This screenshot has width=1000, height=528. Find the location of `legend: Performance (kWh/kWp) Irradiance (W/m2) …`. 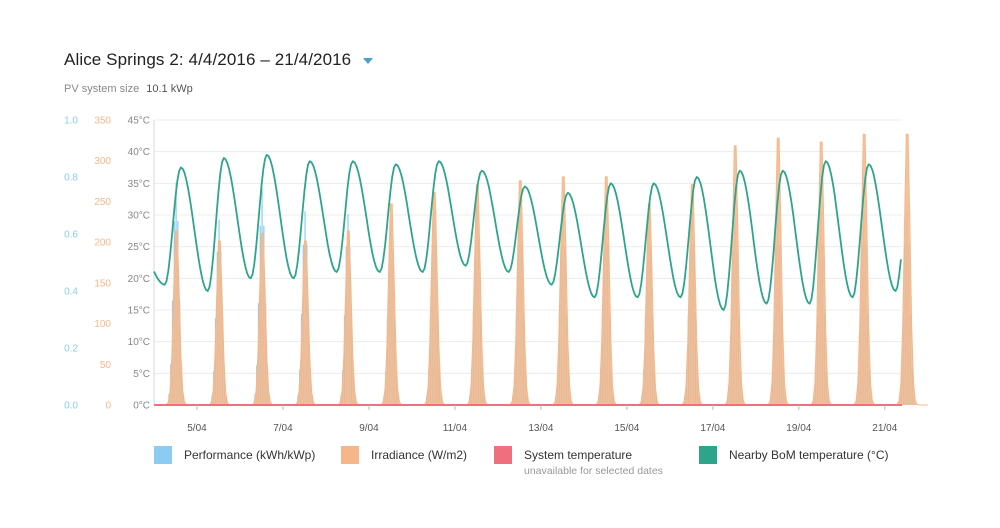

legend: Performance (kWh/kWp) Irradiance (W/m2) … is located at coordinates (534, 466).